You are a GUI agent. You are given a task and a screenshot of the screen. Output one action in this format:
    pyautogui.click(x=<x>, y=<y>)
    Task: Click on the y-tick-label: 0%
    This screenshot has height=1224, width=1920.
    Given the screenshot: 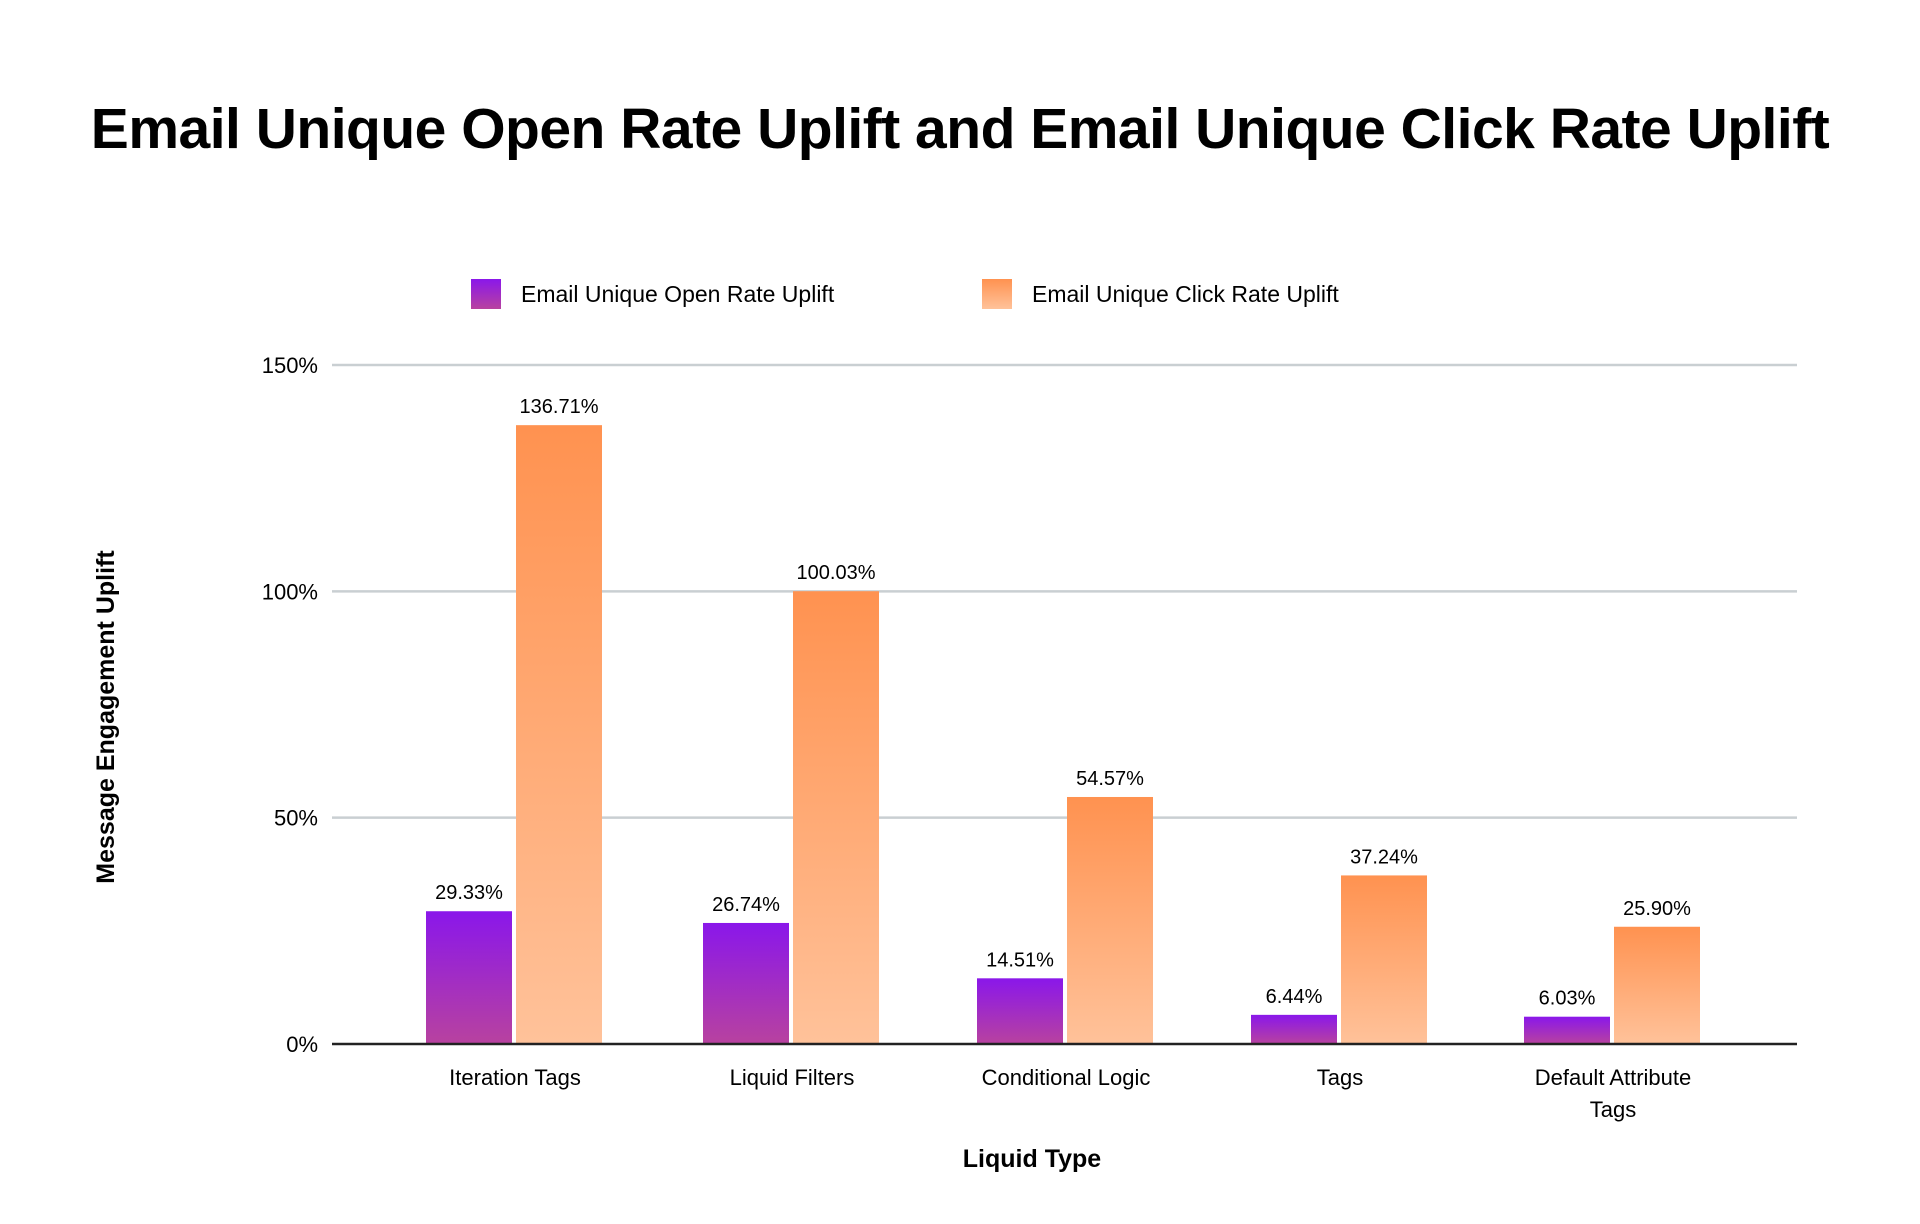 What is the action you would take?
    pyautogui.click(x=302, y=1044)
    